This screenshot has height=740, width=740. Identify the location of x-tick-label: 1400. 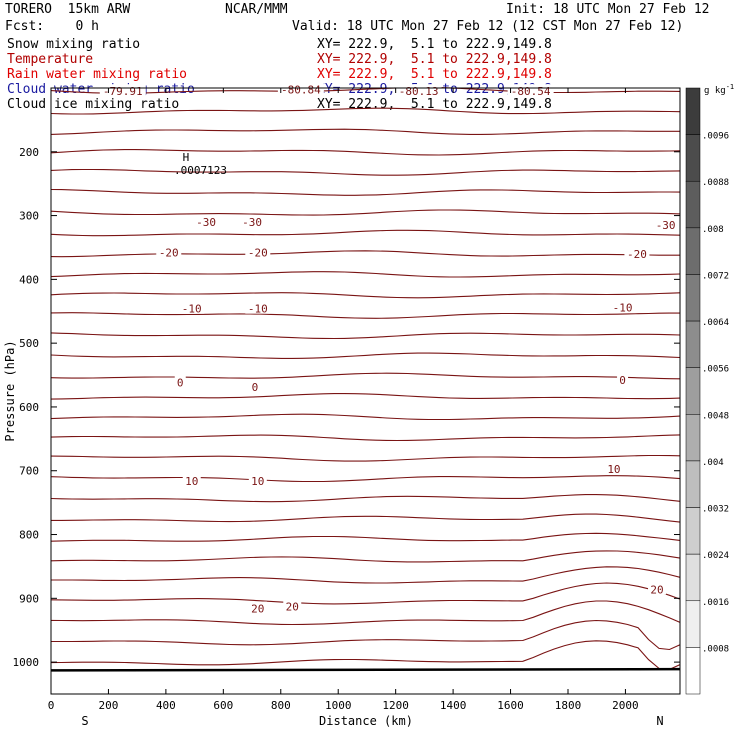
(453, 705).